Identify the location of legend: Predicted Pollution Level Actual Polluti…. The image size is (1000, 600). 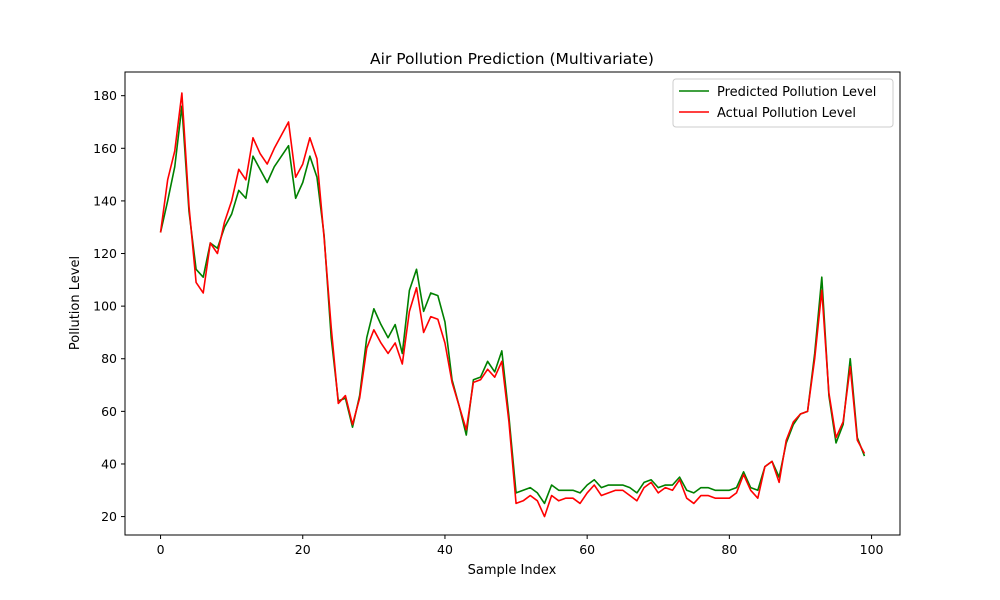
(783, 103).